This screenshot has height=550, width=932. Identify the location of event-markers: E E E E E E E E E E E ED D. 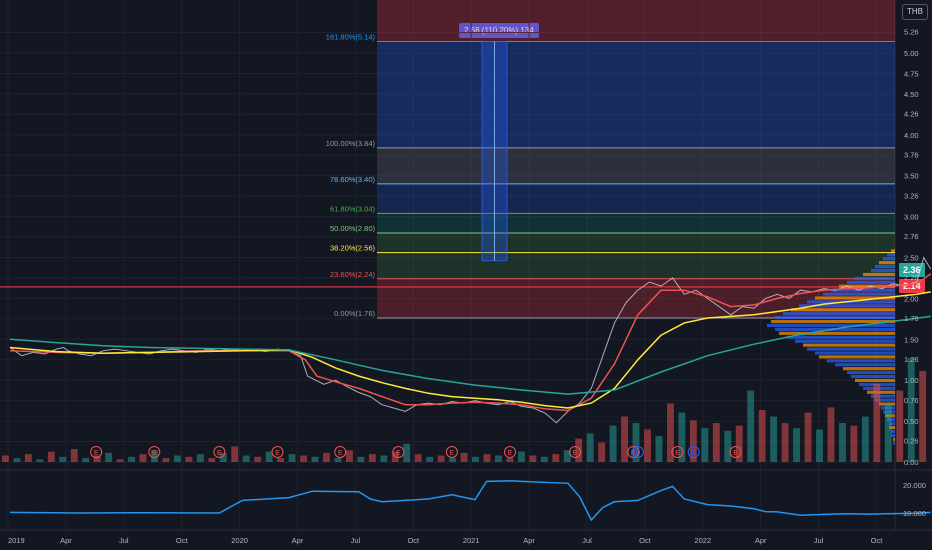
(416, 452).